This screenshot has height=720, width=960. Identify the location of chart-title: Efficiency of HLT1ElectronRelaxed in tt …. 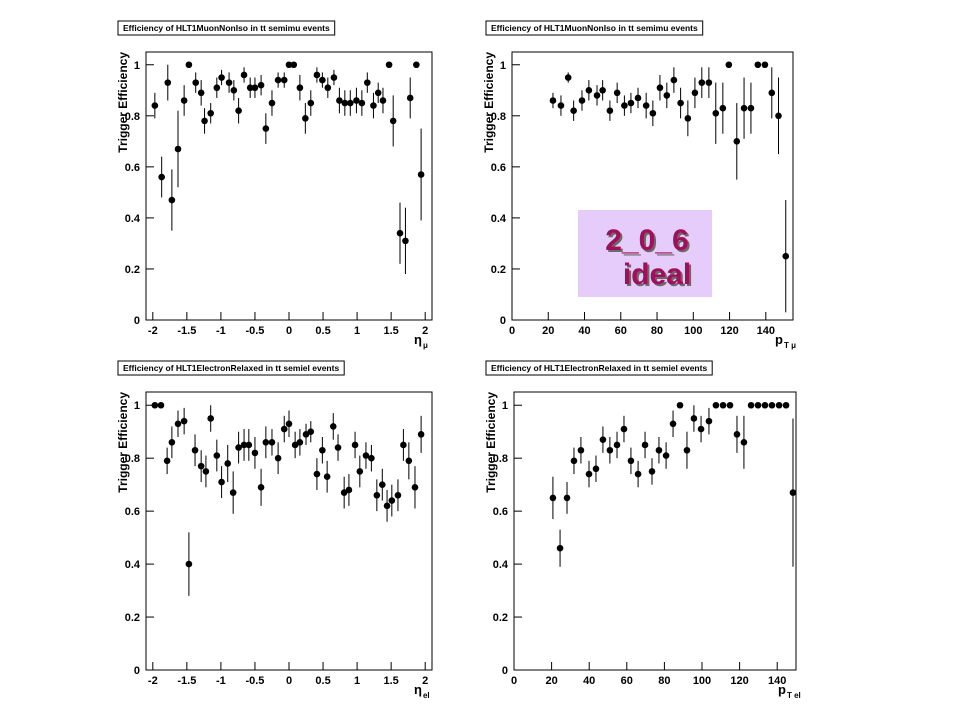
(599, 368).